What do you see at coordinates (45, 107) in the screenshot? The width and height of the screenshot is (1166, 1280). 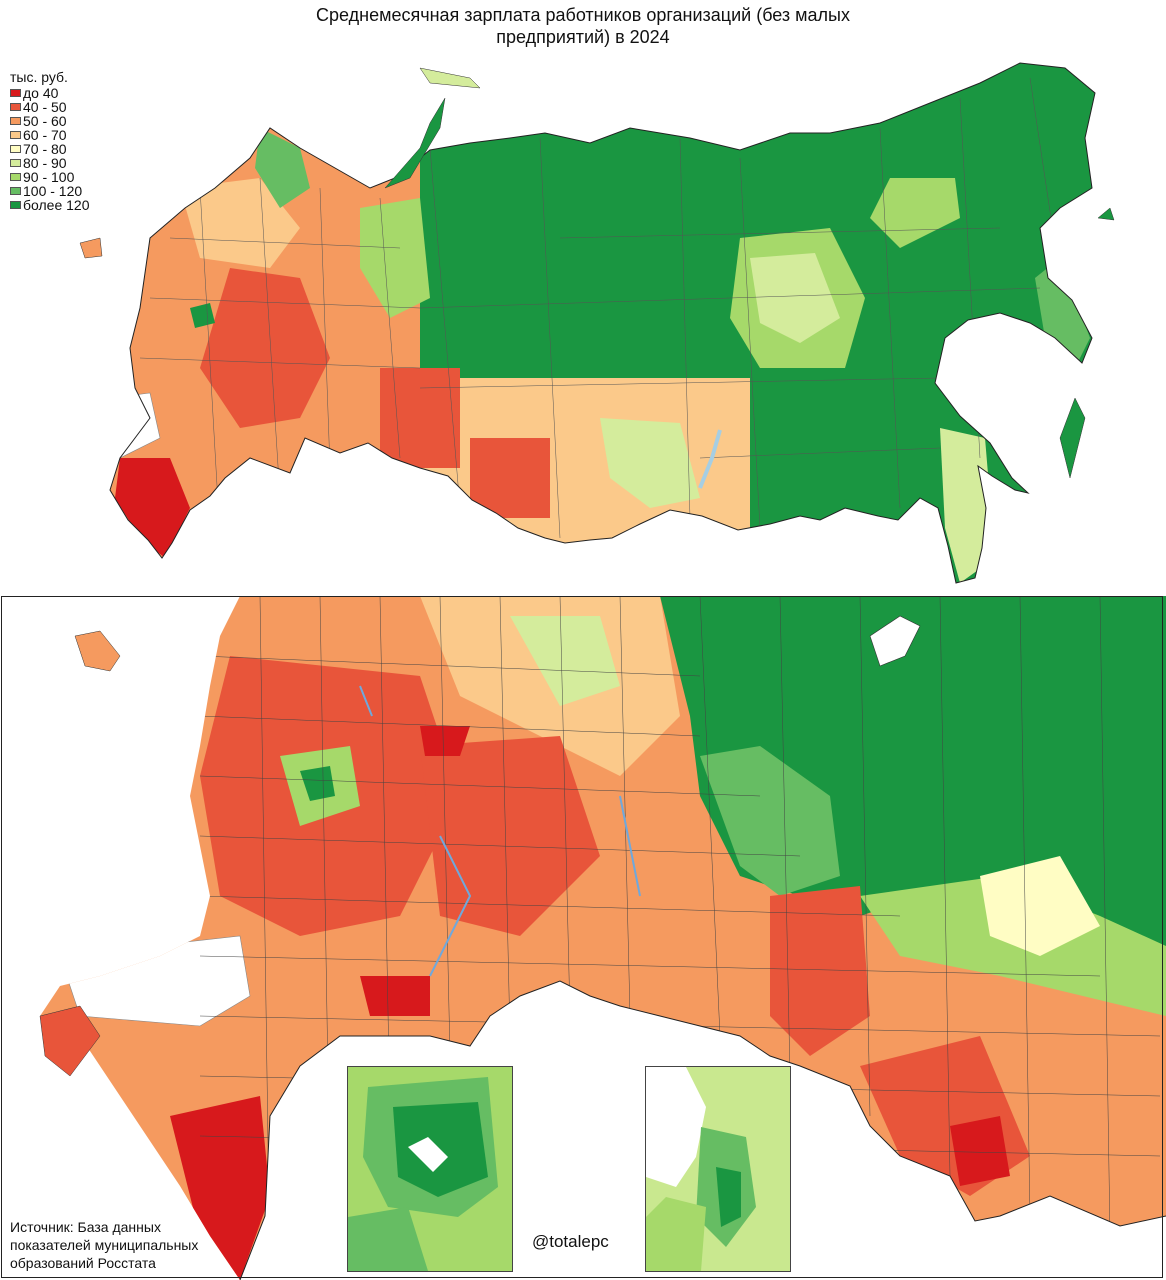 I see `legend-label: 40 - 50` at bounding box center [45, 107].